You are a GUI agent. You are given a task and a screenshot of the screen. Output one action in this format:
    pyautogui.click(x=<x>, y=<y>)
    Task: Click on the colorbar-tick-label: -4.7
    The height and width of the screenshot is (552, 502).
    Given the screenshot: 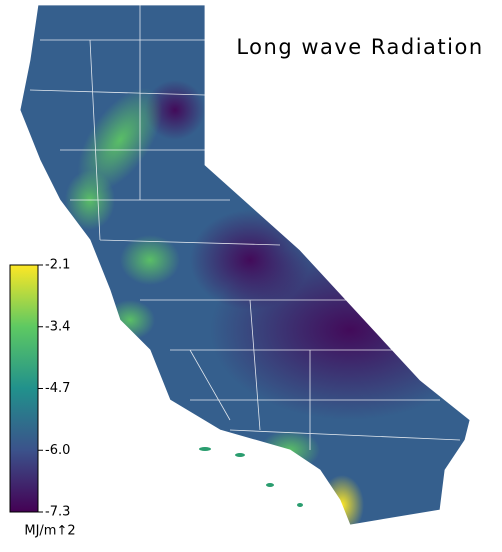 What is the action you would take?
    pyautogui.click(x=57, y=388)
    